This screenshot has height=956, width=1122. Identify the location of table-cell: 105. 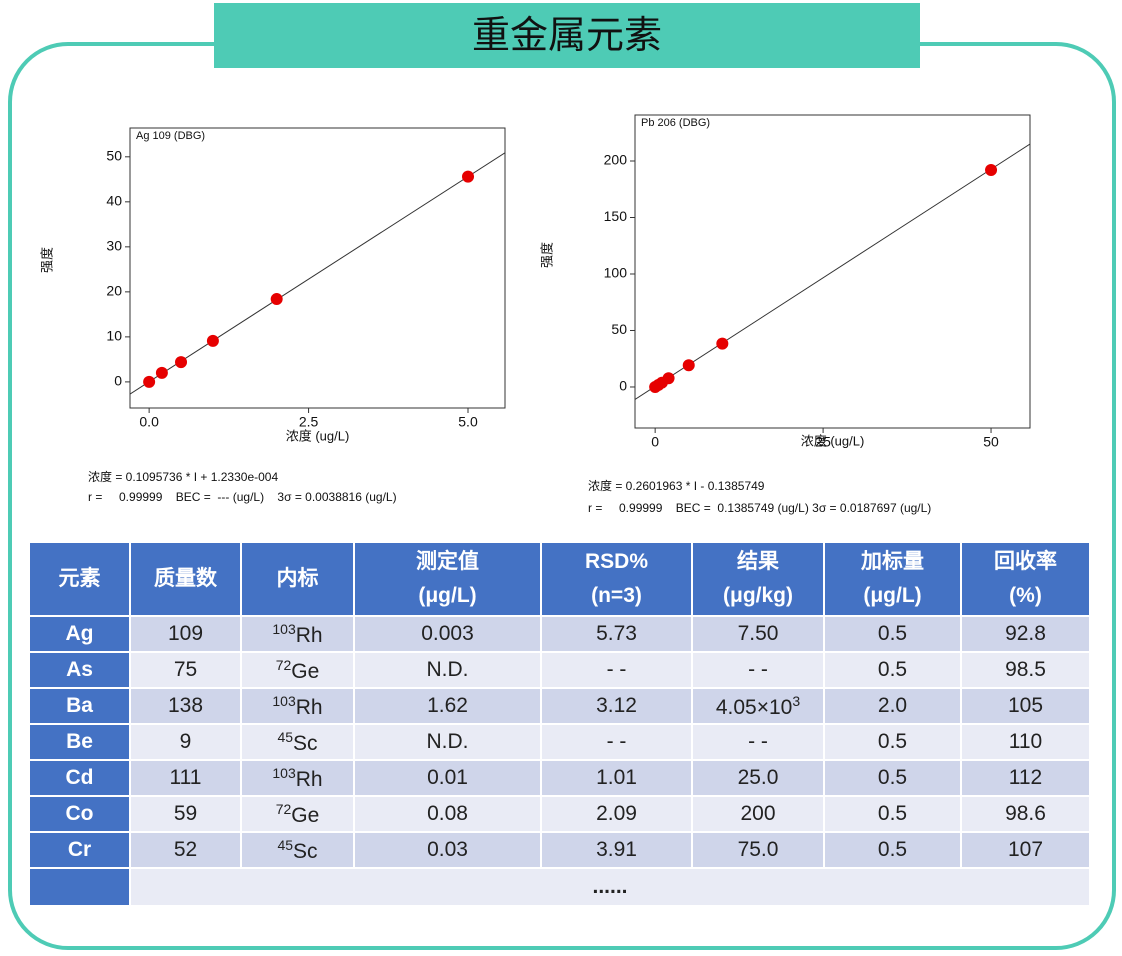
(1026, 707).